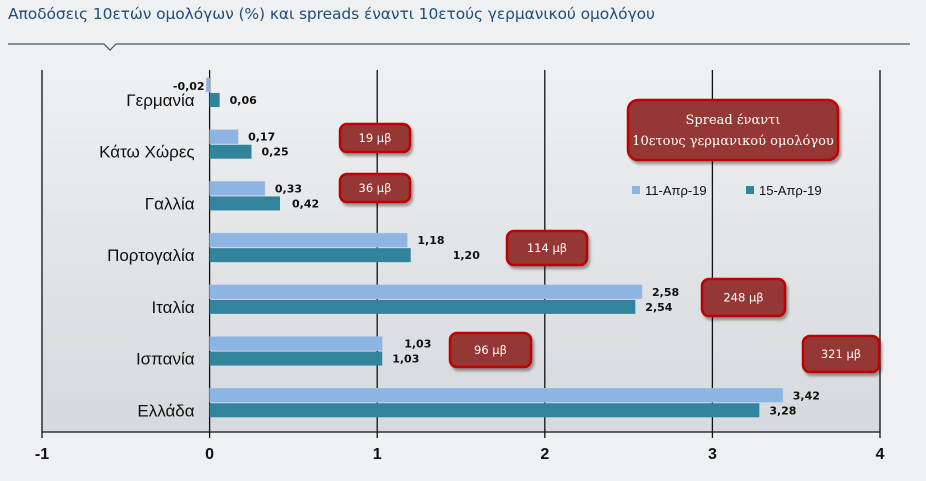  Describe the element at coordinates (42, 454) in the screenshot. I see `x-tick-label: -1` at that location.